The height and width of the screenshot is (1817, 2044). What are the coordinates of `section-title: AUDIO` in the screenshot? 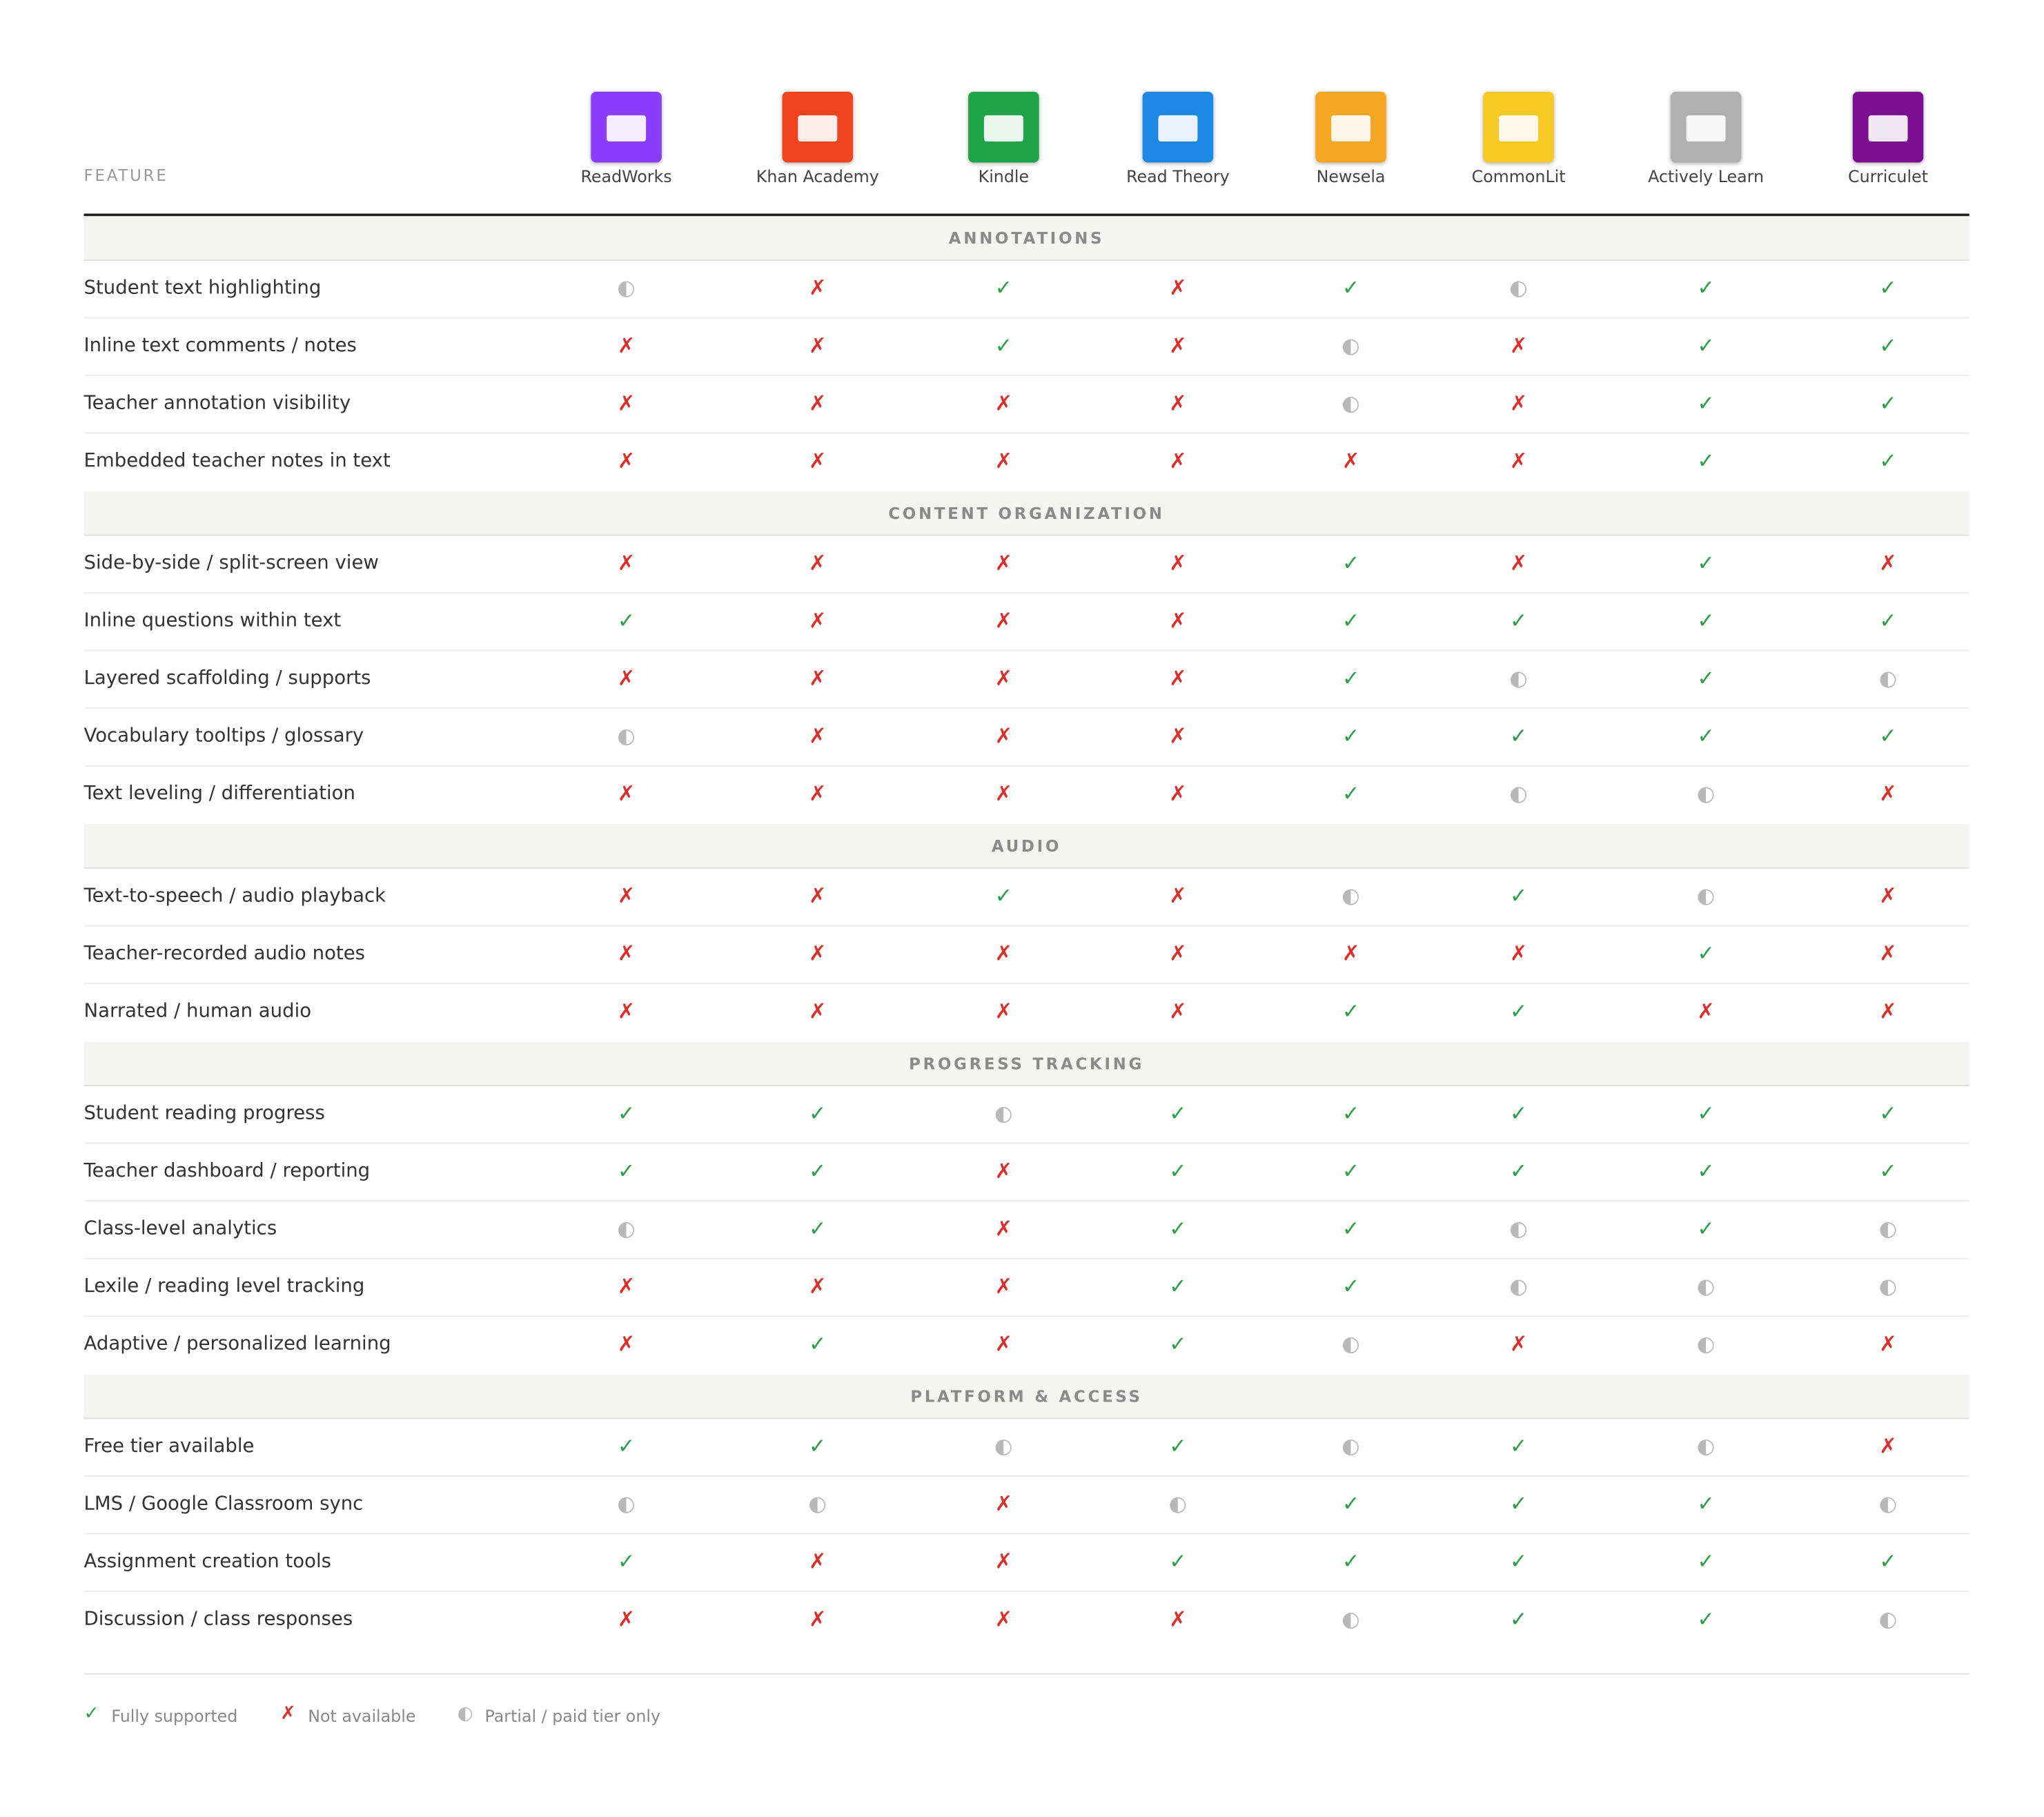 It's located at (1027, 847).